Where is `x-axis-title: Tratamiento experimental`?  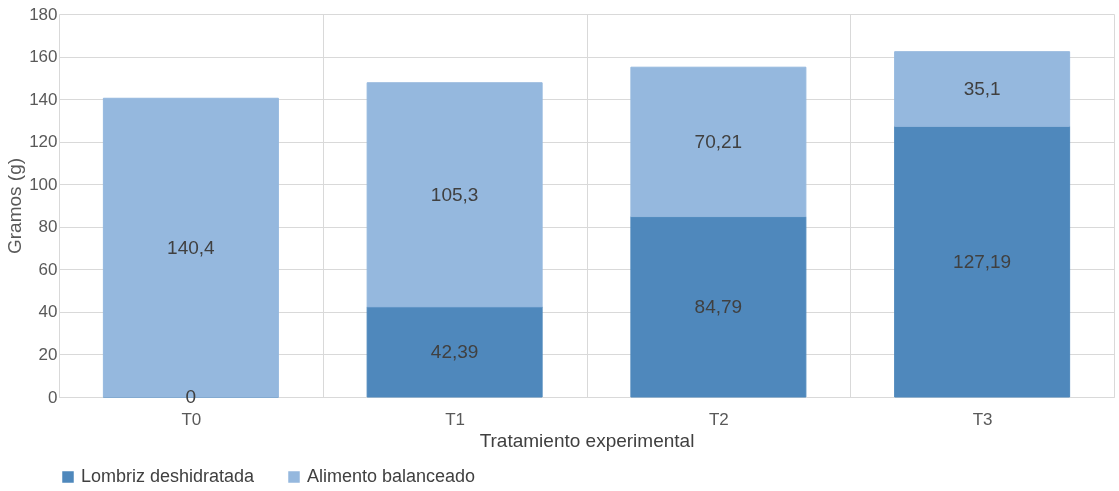
x-axis-title: Tratamiento experimental is located at coordinates (587, 440).